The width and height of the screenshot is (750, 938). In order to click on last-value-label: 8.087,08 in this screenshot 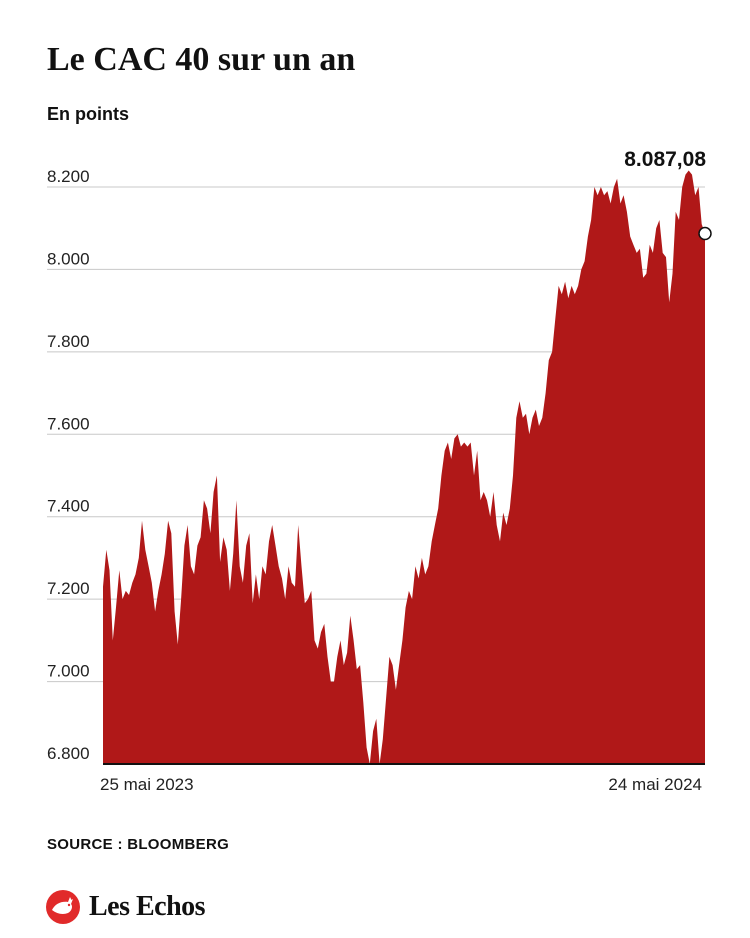, I will do `click(665, 159)`.